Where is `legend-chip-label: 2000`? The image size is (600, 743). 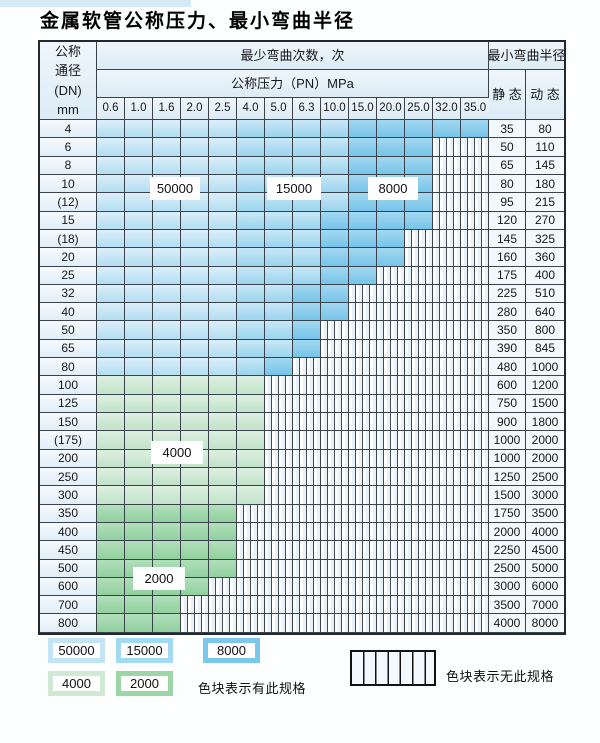
legend-chip-label: 2000 is located at coordinates (144, 683).